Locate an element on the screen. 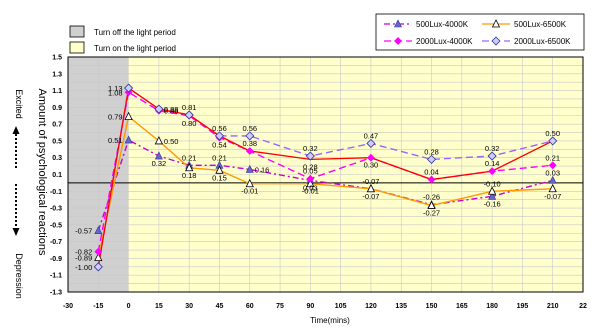 The image size is (594, 329). x-tick-label: 15 is located at coordinates (159, 306).